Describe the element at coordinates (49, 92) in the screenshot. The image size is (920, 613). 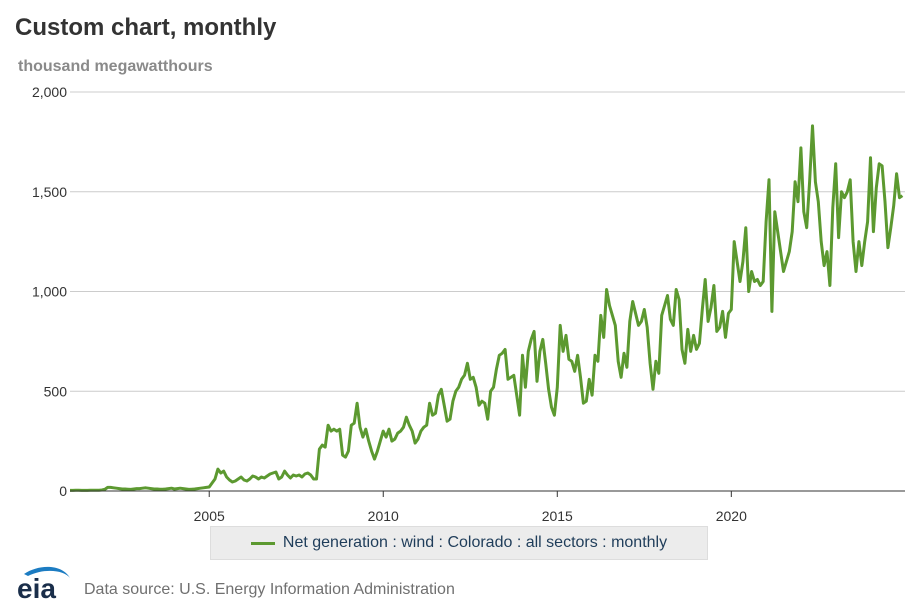
I see `y-tick-label: 2,000` at that location.